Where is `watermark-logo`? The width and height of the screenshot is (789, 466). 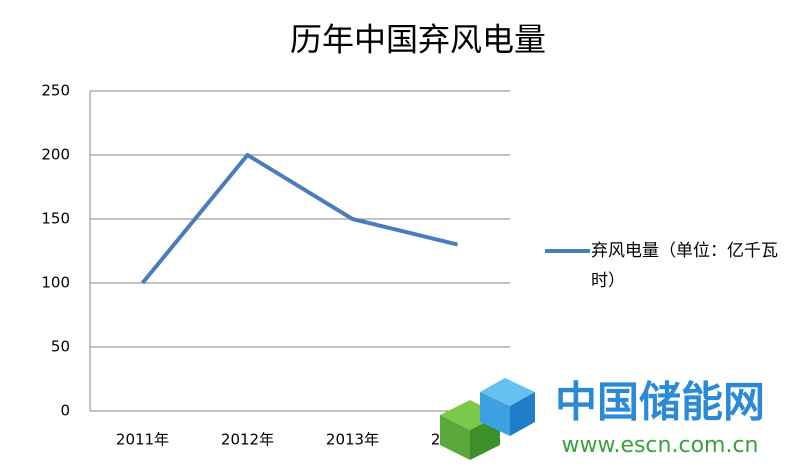 watermark-logo is located at coordinates (487, 419).